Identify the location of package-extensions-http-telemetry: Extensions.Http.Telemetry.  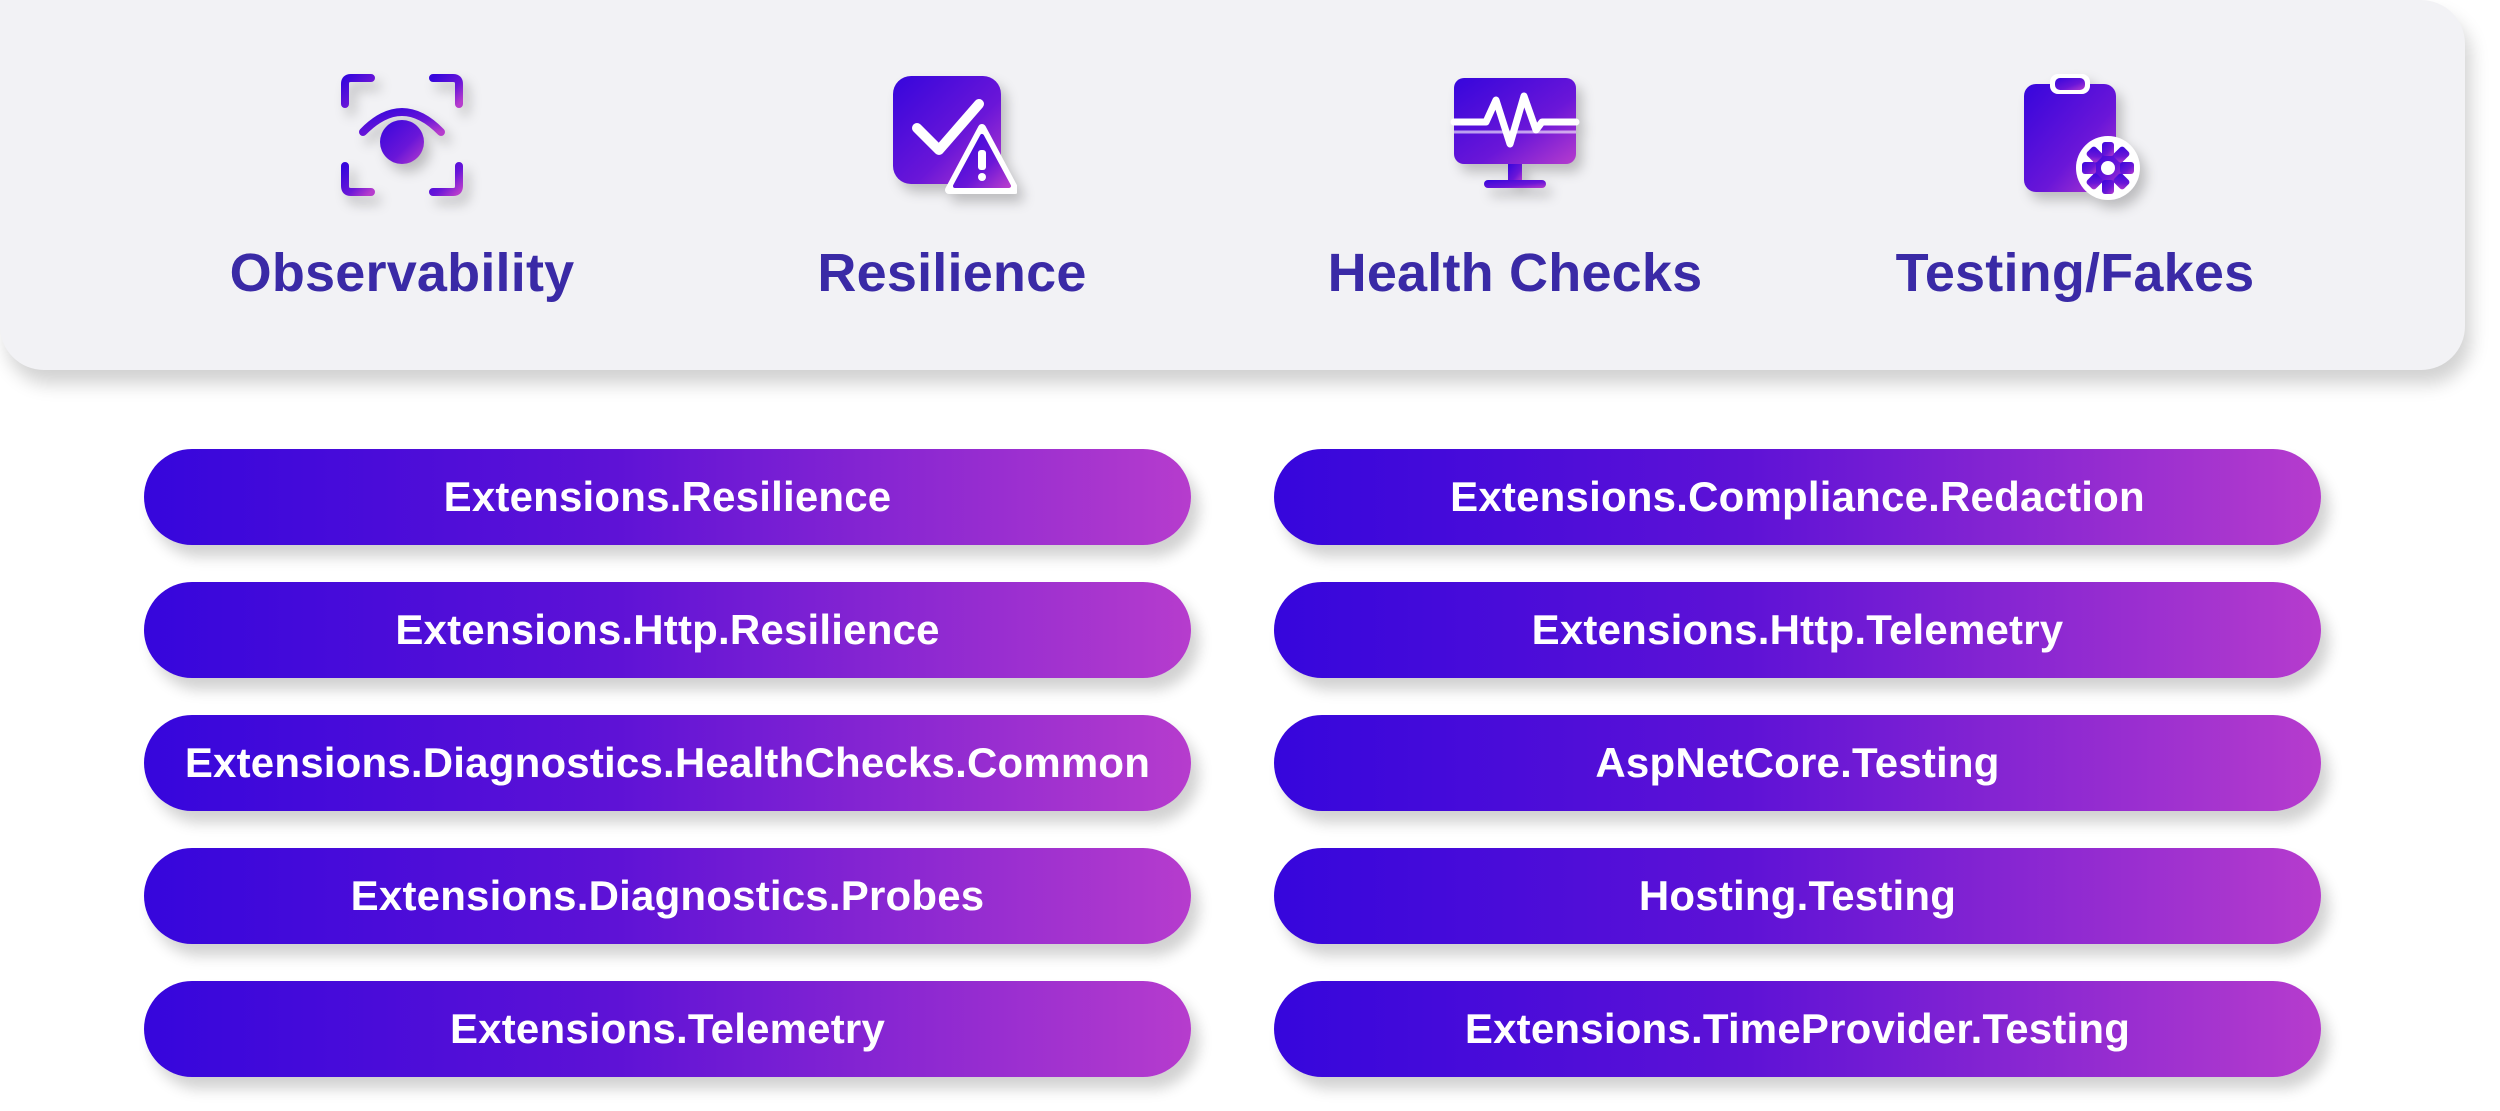
(1797, 630).